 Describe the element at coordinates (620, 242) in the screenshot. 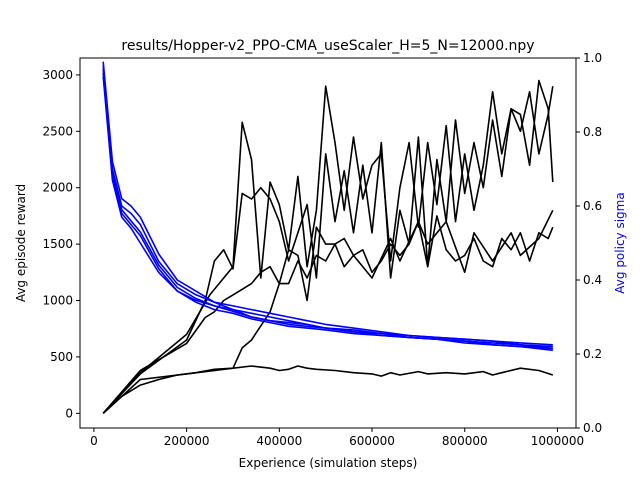

I see `y-axis-right-label: Avg policy sigma` at that location.